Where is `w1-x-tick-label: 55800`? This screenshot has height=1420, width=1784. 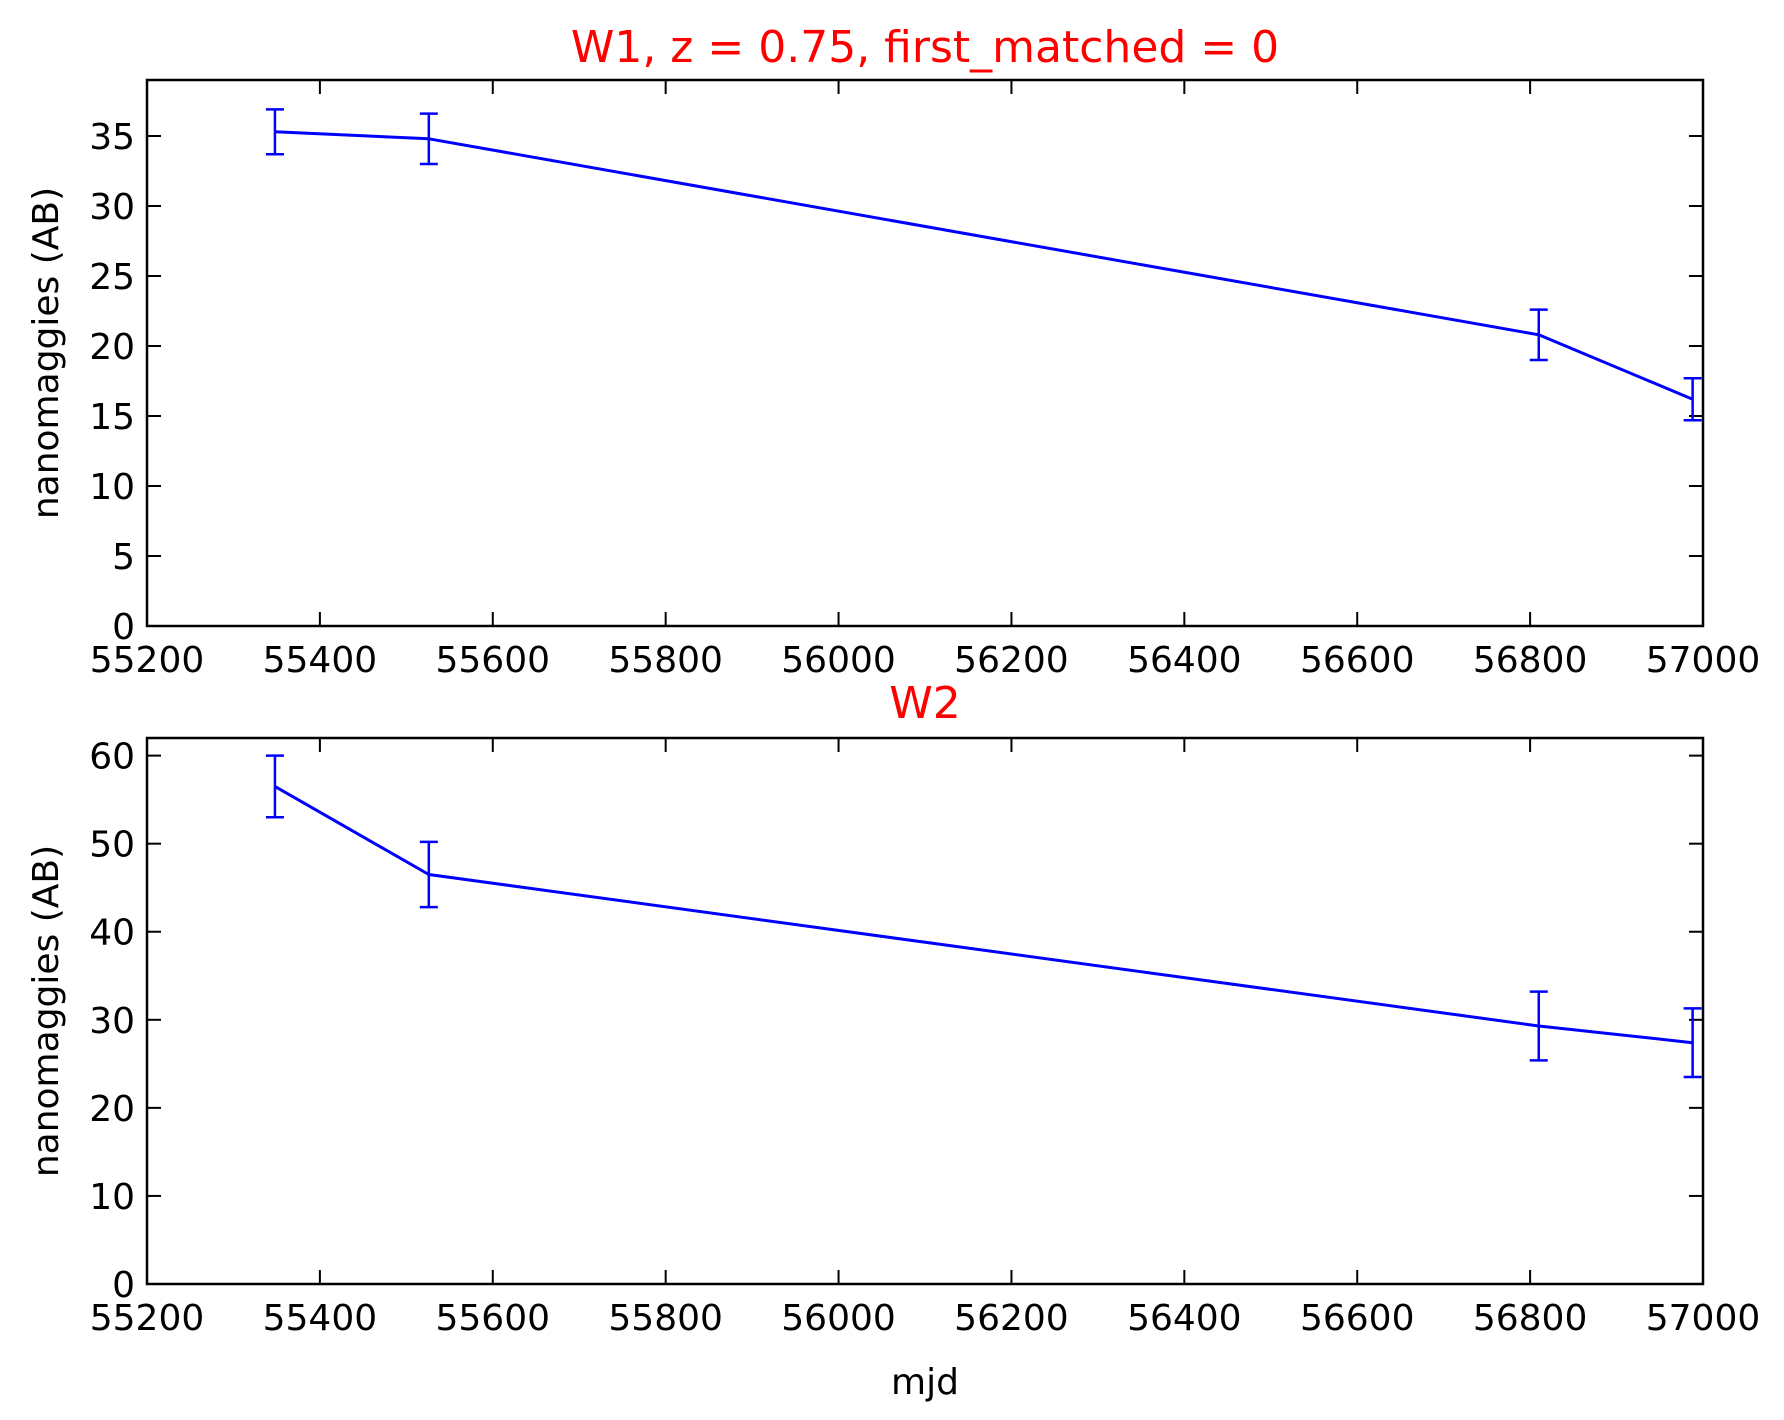 w1-x-tick-label: 55800 is located at coordinates (665, 660).